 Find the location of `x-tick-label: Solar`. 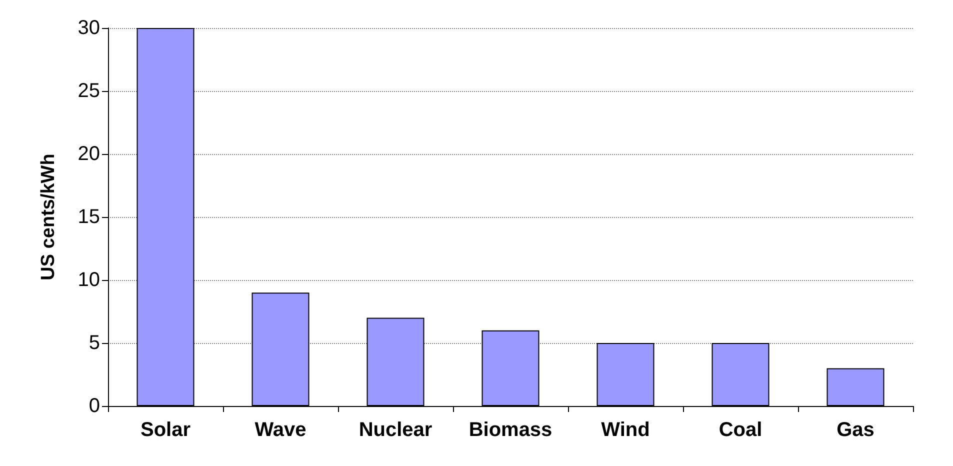

x-tick-label: Solar is located at coordinates (165, 430).